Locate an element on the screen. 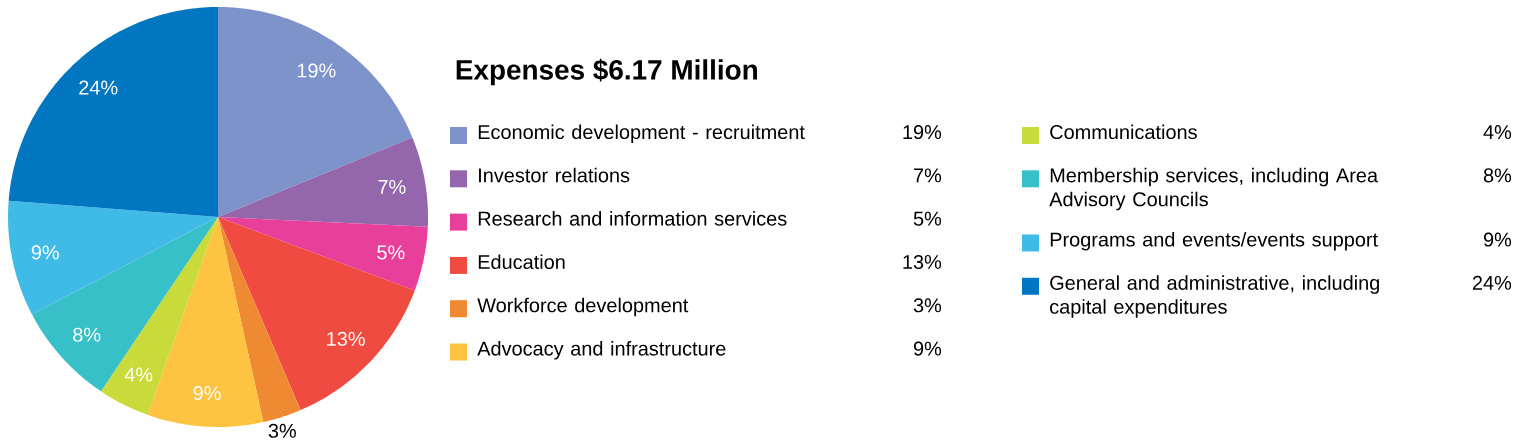 This screenshot has width=1522, height=442. legend-label: Advocacy and infrastructure is located at coordinates (601, 350).